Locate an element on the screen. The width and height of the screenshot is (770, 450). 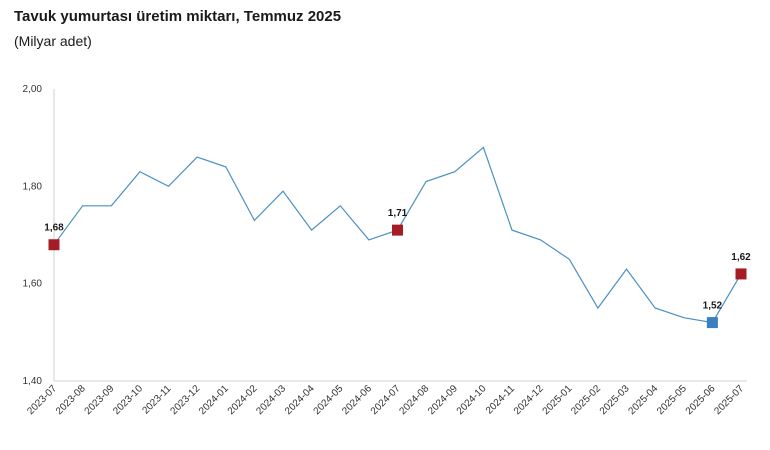
x-tick-label: 2025-05 is located at coordinates (672, 400).